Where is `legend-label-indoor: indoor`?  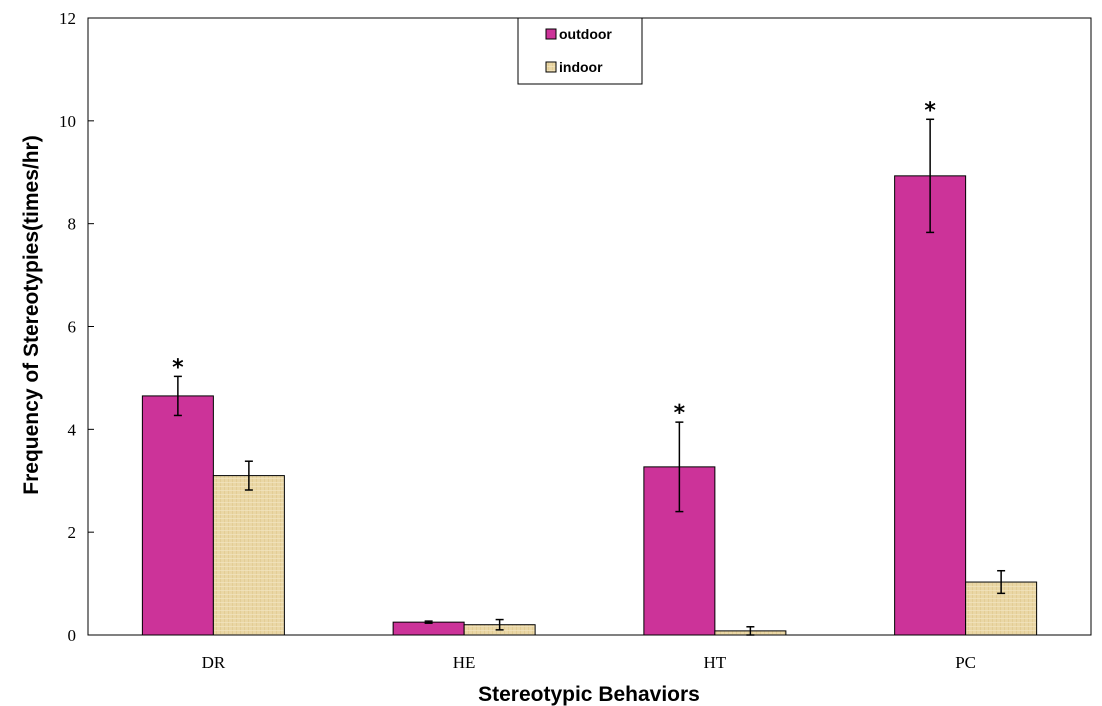 legend-label-indoor: indoor is located at coordinates (581, 67).